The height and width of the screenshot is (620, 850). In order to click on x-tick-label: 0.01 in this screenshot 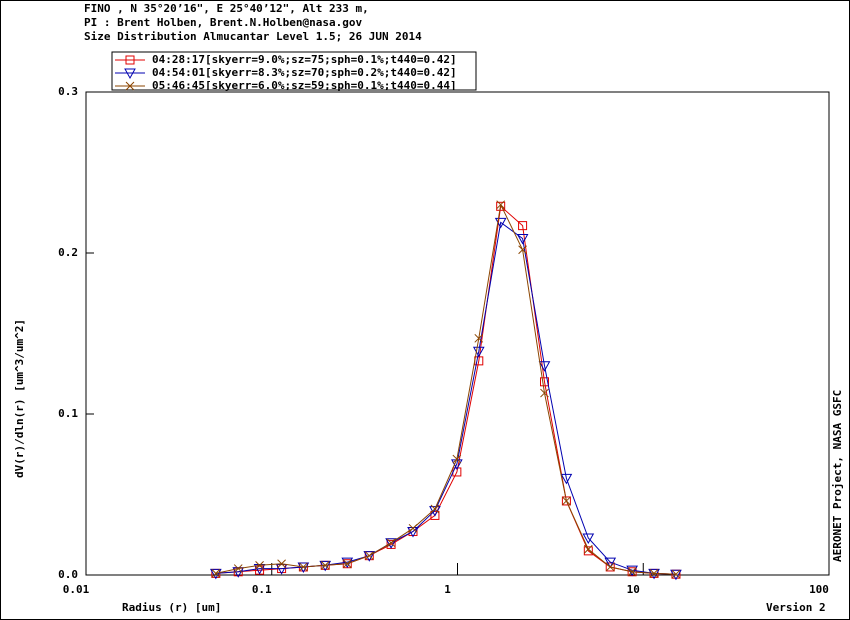, I will do `click(76, 589)`.